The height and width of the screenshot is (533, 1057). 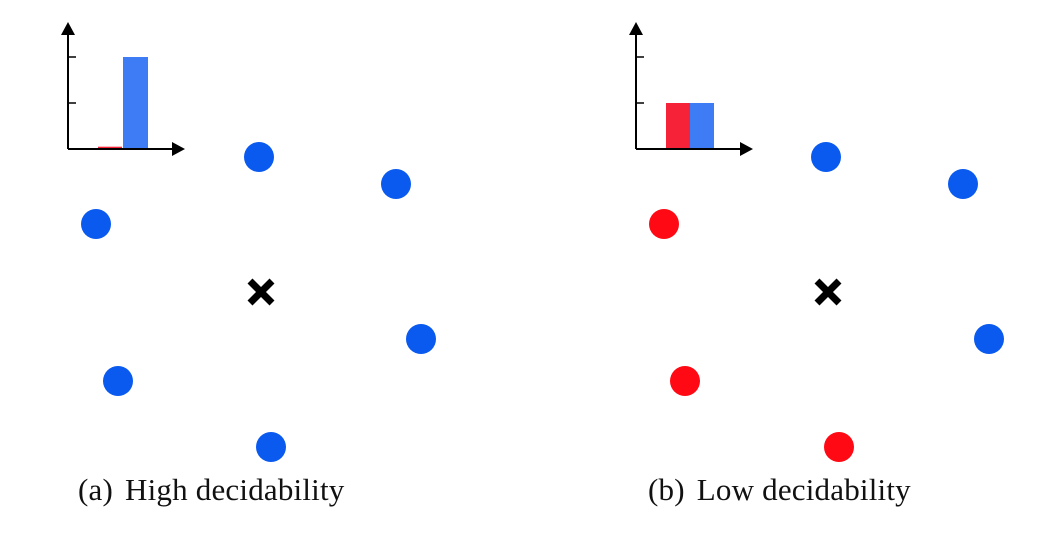 I want to click on caption-a-label: (a), so click(x=96, y=489).